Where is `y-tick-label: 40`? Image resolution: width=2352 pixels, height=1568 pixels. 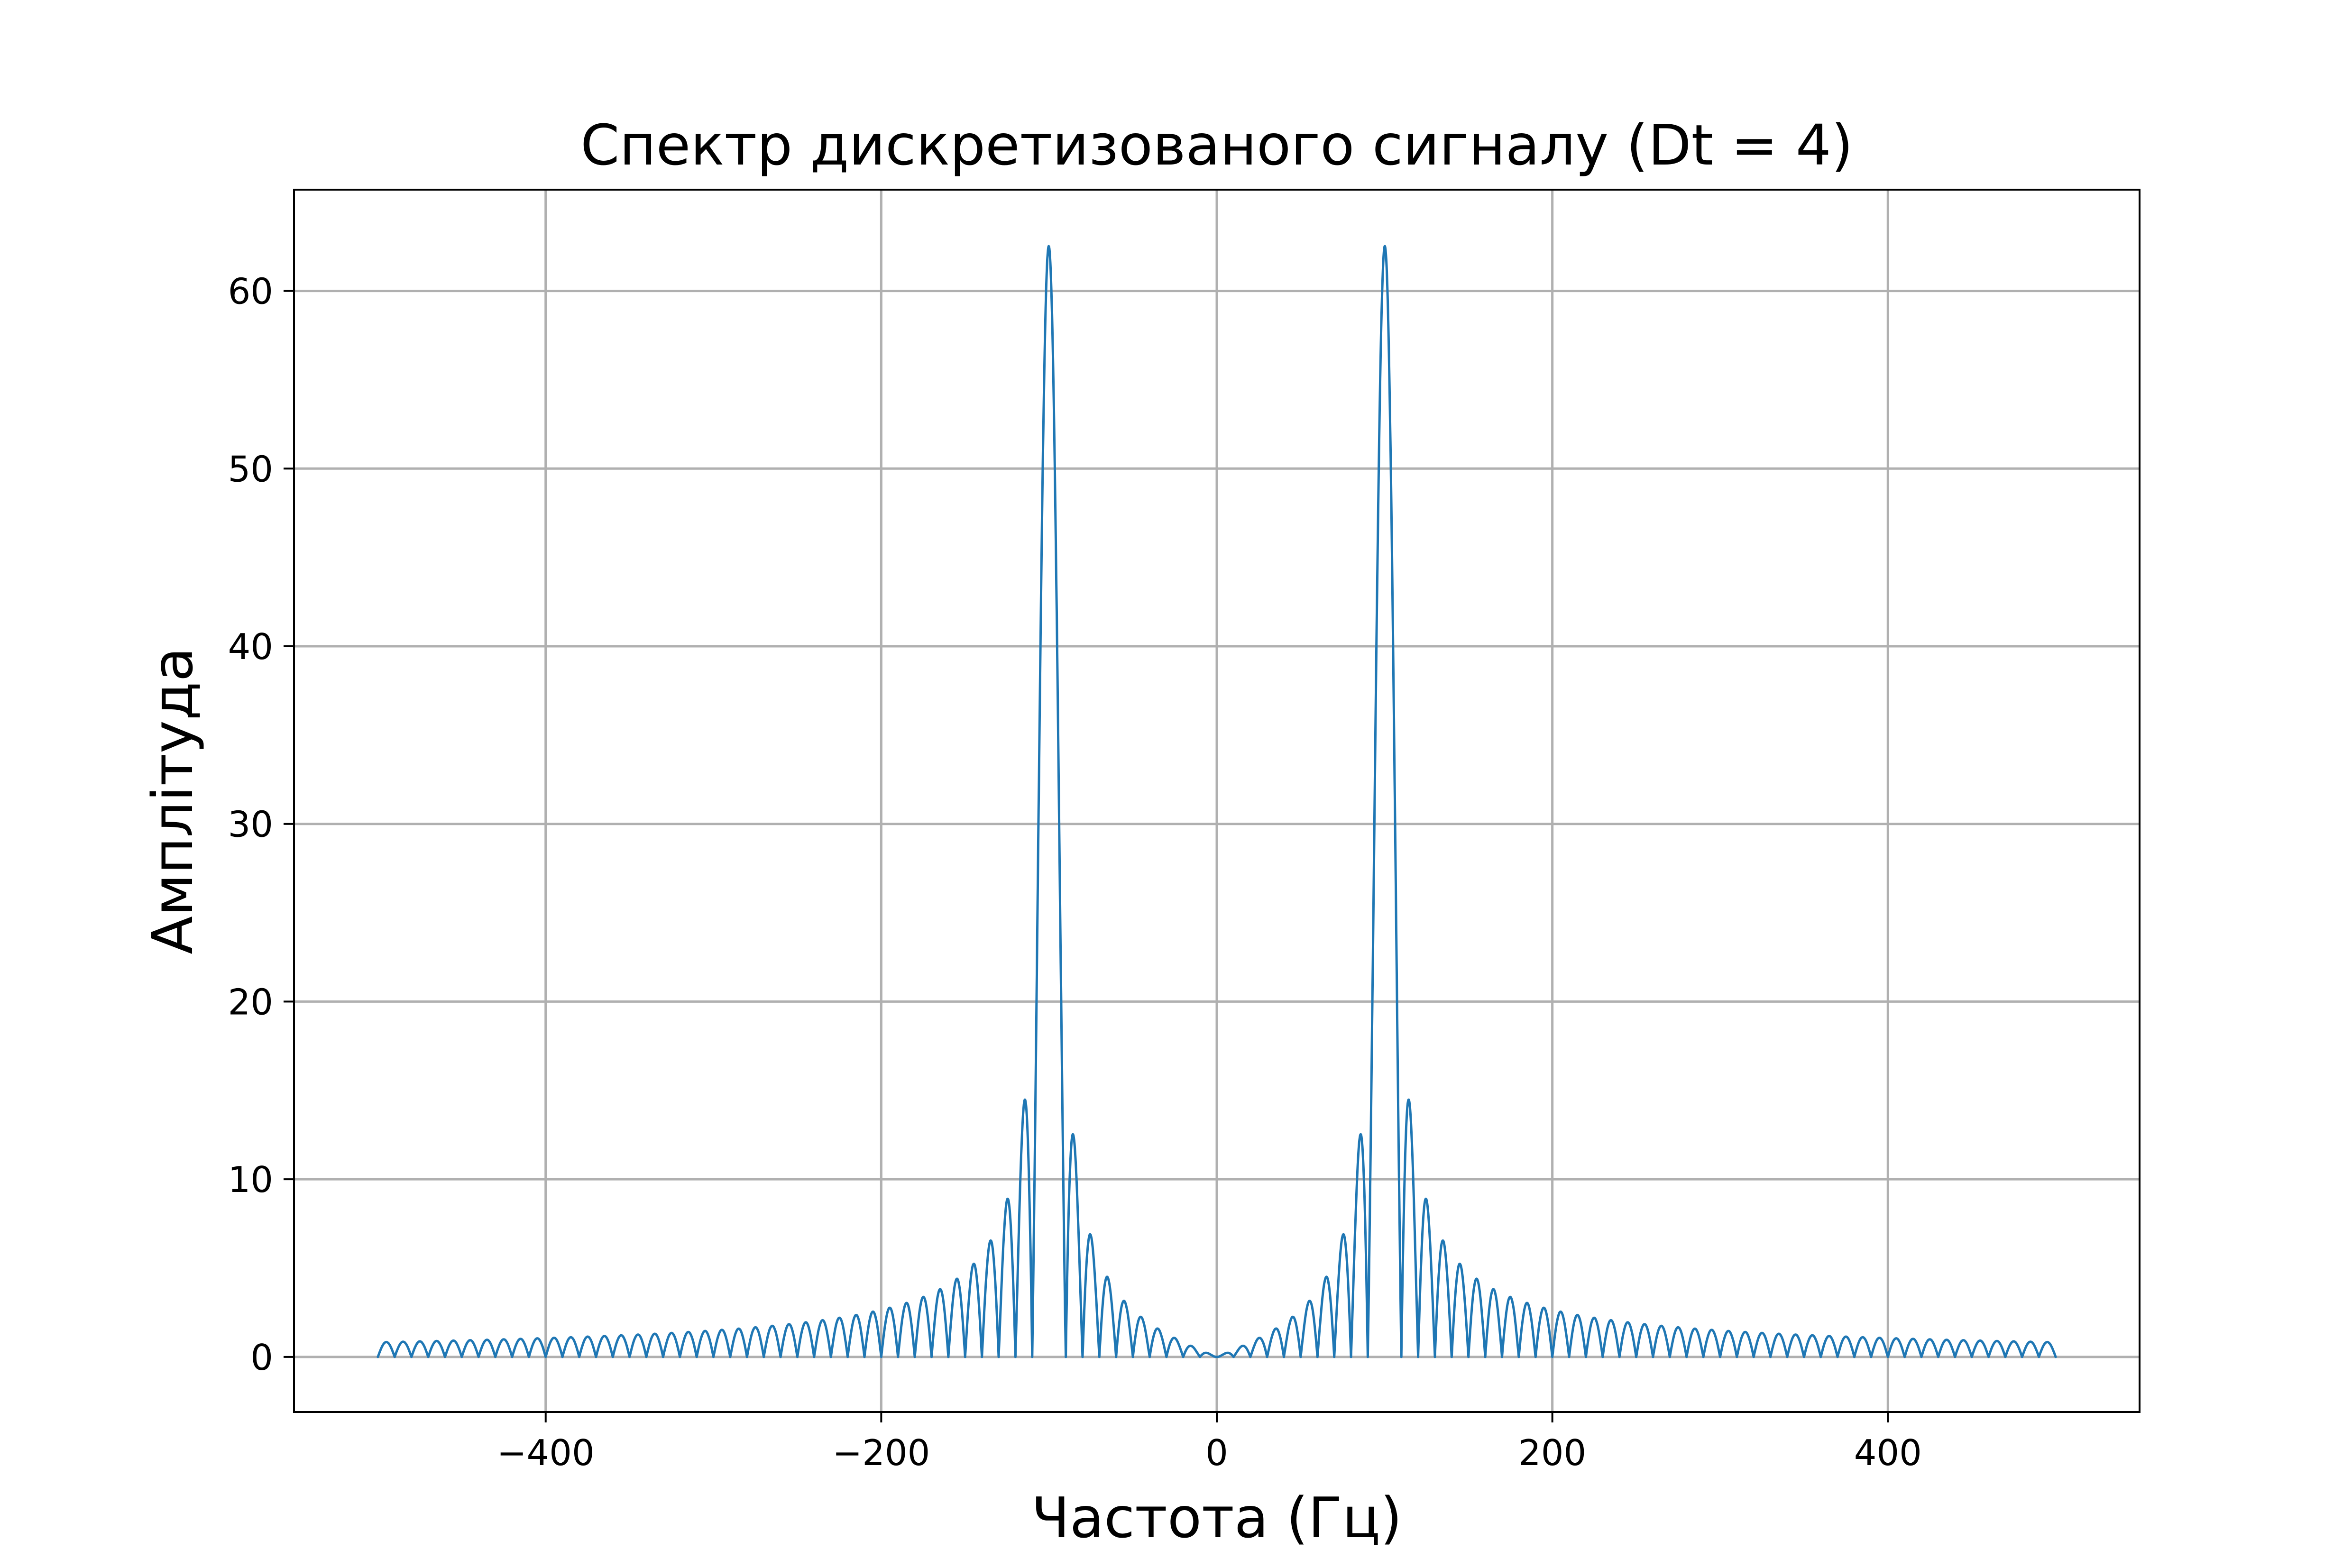 y-tick-label: 40 is located at coordinates (251, 647).